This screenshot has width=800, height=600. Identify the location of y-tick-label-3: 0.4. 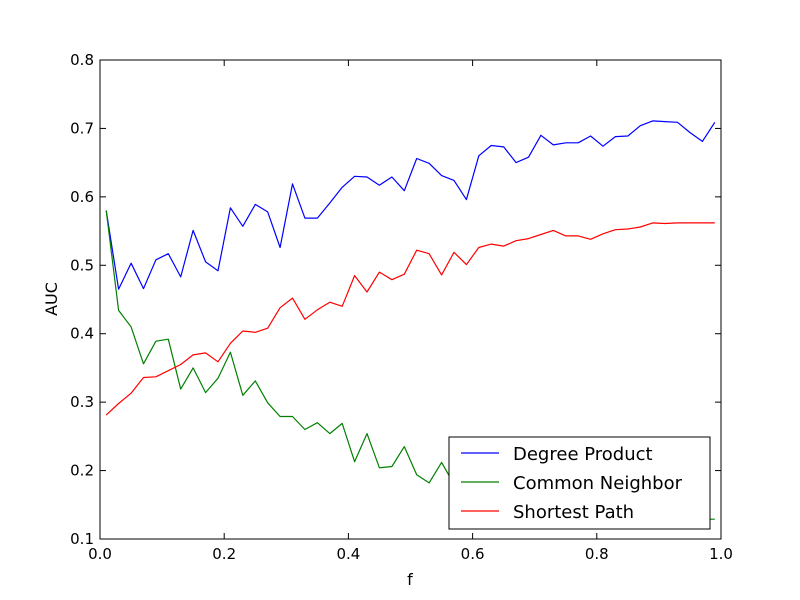
(82, 334).